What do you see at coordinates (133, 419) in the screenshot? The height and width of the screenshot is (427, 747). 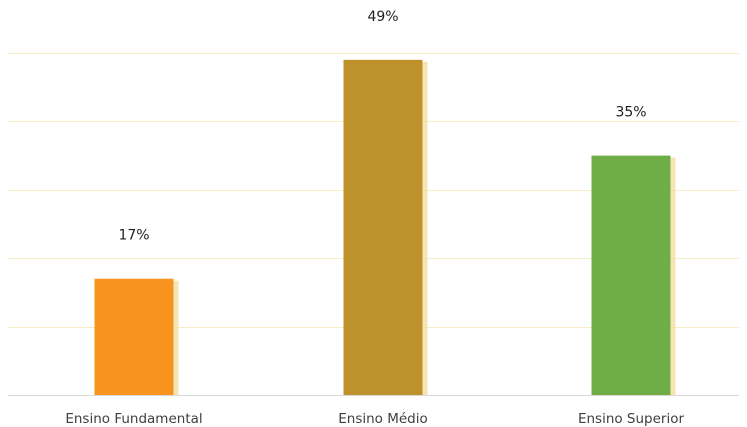 I see `x-tick-label: Ensino Fundamental` at bounding box center [133, 419].